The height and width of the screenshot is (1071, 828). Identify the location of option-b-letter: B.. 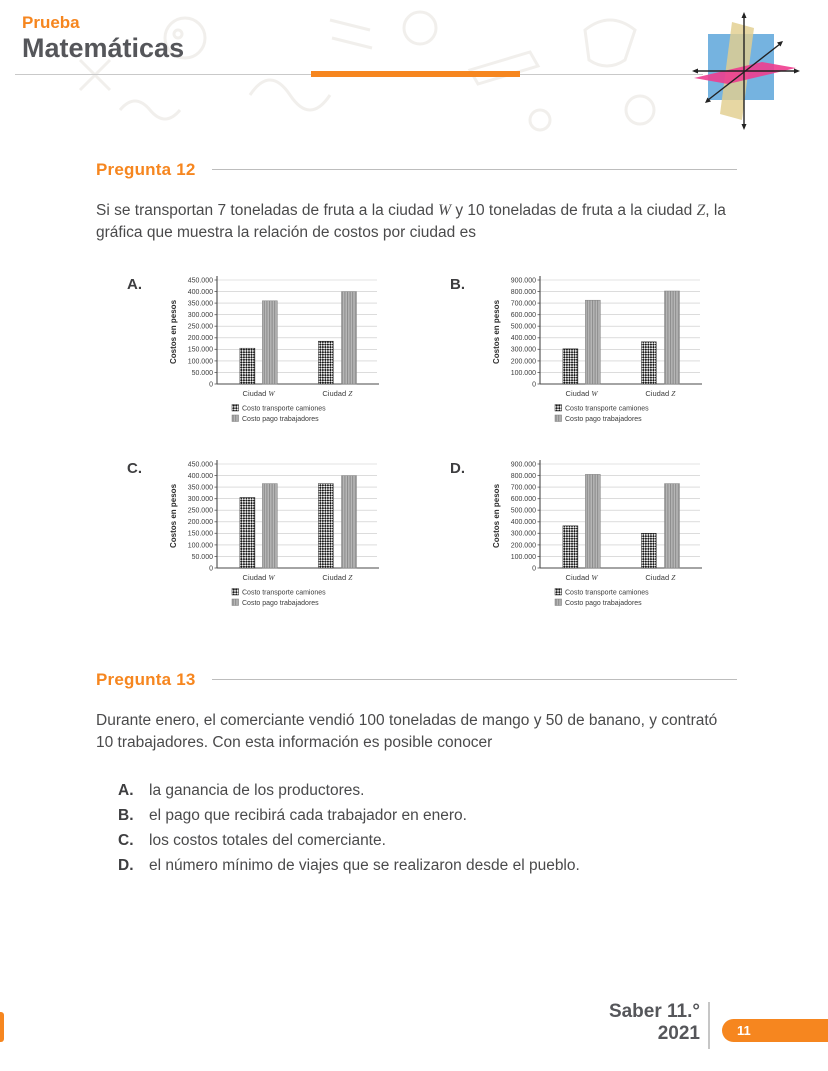
(126, 815).